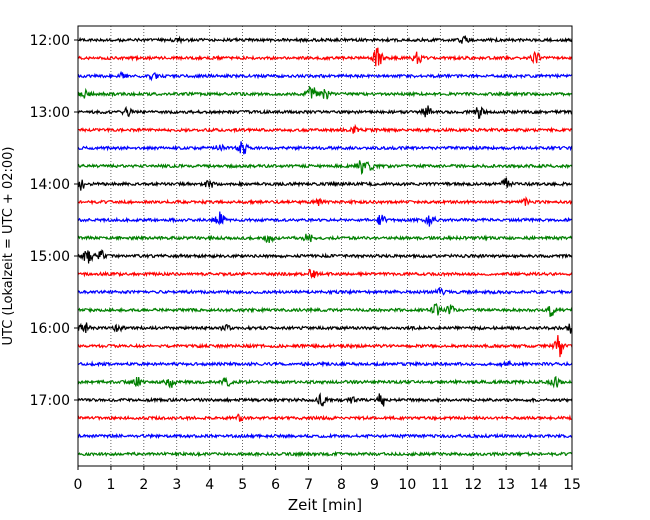 The width and height of the screenshot is (650, 520). Describe the element at coordinates (325, 505) in the screenshot. I see `x-axis-label: Zeit [min]` at that location.